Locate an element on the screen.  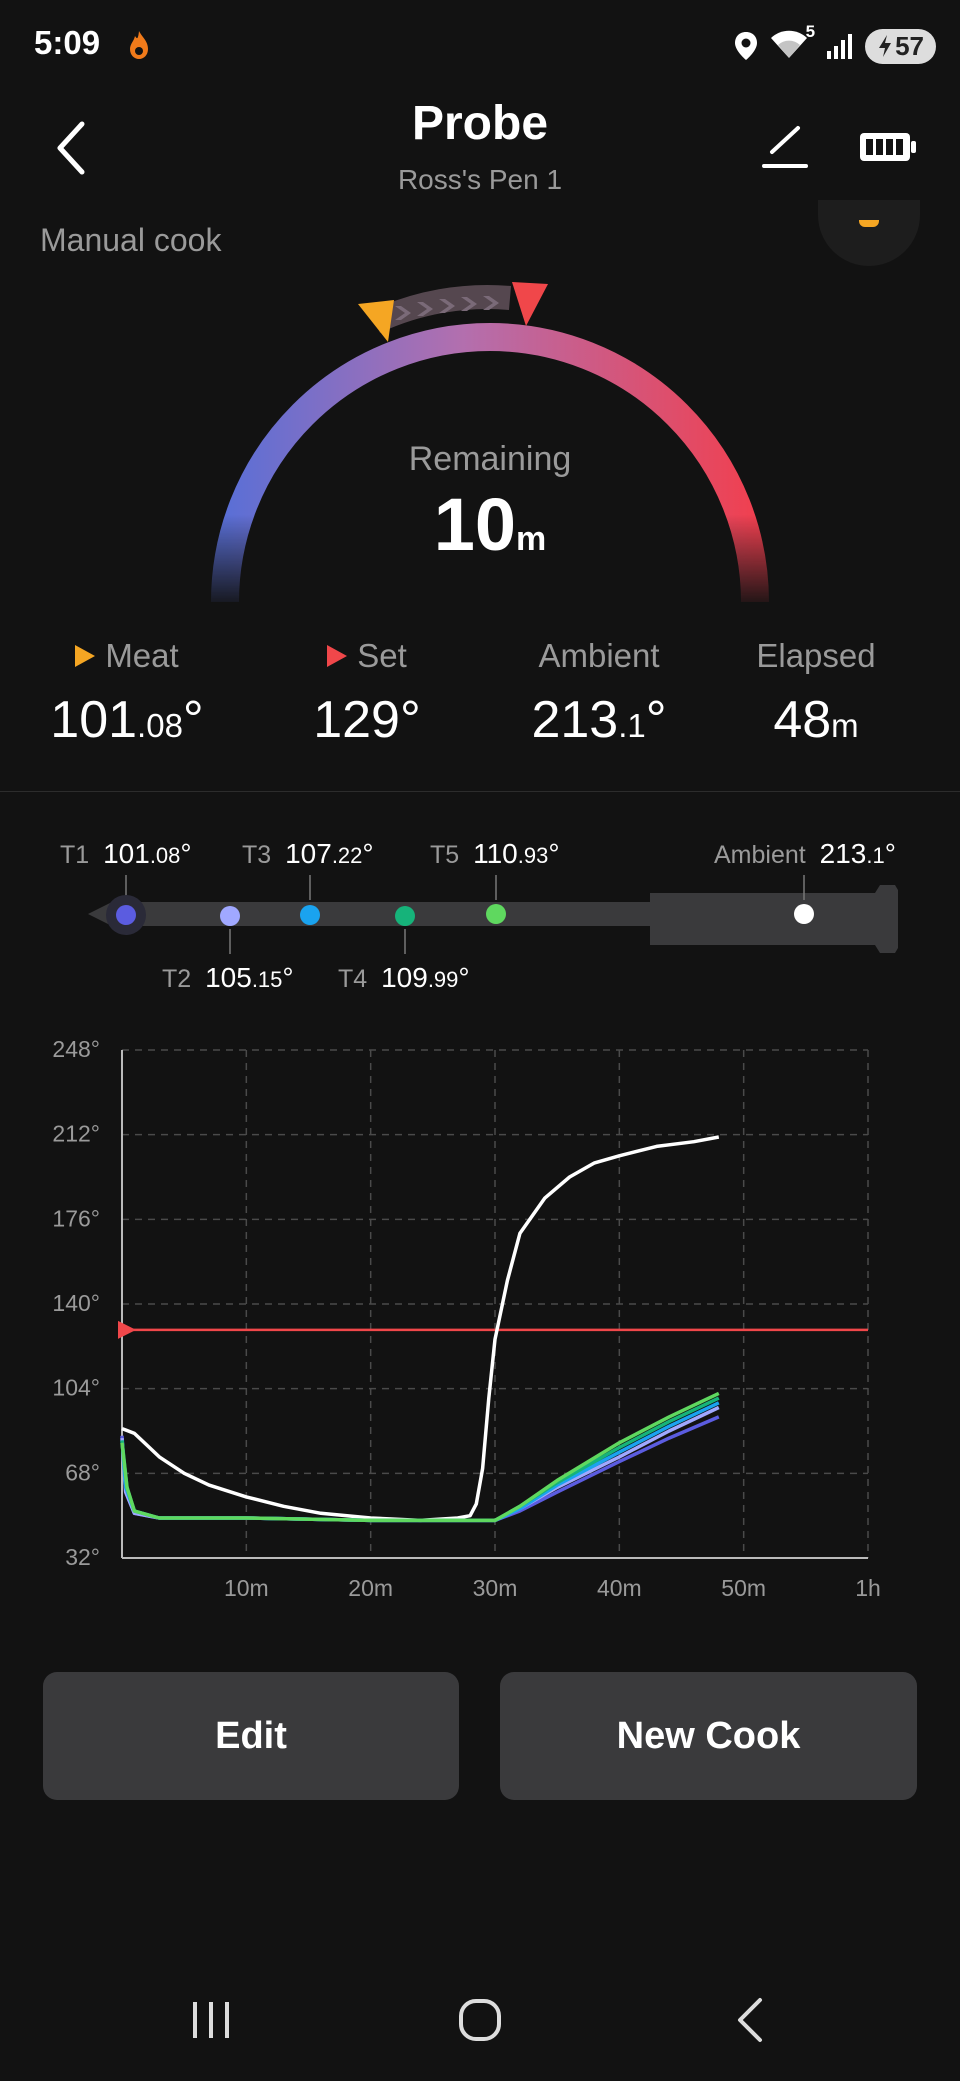
x-tick-label: 20m is located at coordinates (370, 1588).